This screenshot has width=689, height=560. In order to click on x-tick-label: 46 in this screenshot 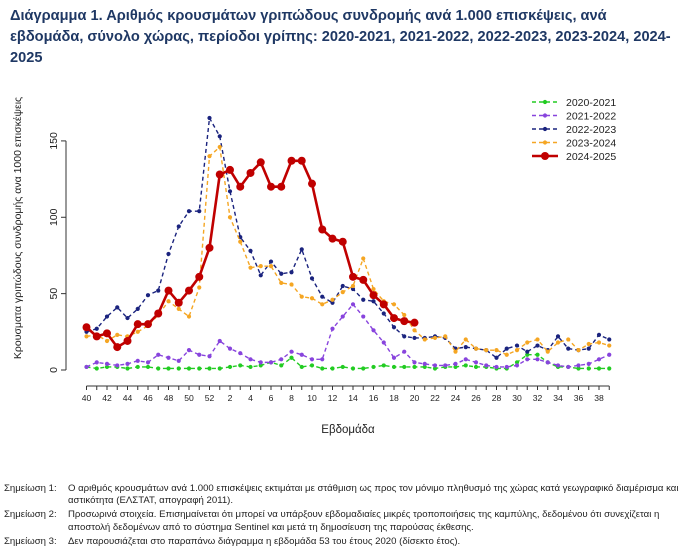, I will do `click(148, 398)`.